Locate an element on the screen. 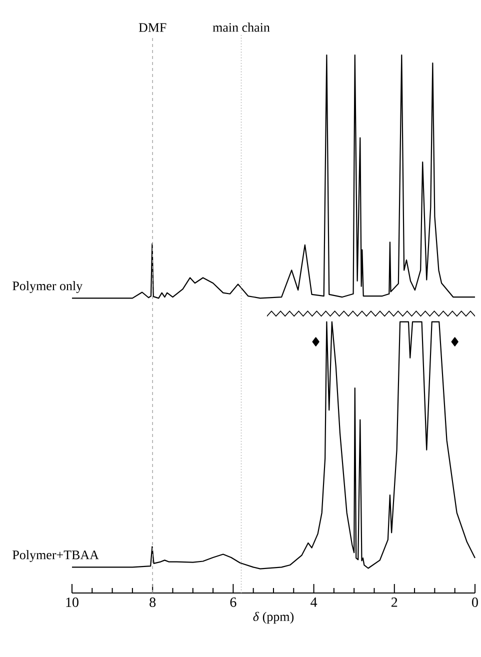 The image size is (481, 657). ref-line-label: main chain is located at coordinates (241, 27).